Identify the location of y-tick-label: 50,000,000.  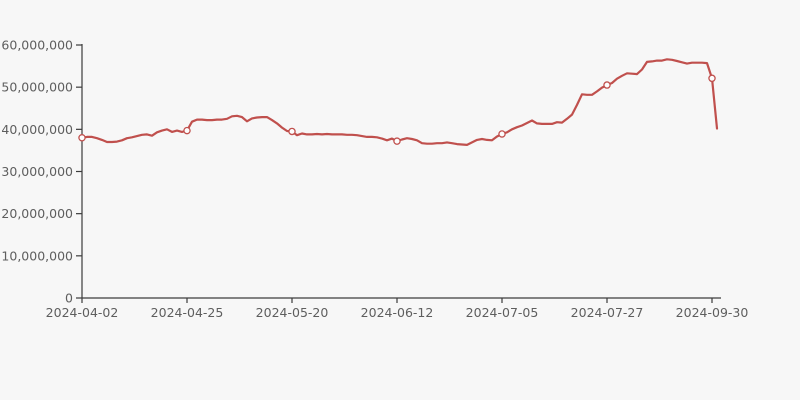
(37, 87).